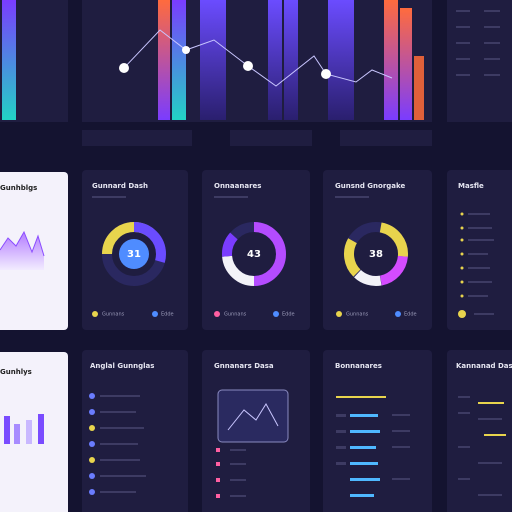  What do you see at coordinates (358, 366) in the screenshot?
I see `card-title: Bonnanares` at bounding box center [358, 366].